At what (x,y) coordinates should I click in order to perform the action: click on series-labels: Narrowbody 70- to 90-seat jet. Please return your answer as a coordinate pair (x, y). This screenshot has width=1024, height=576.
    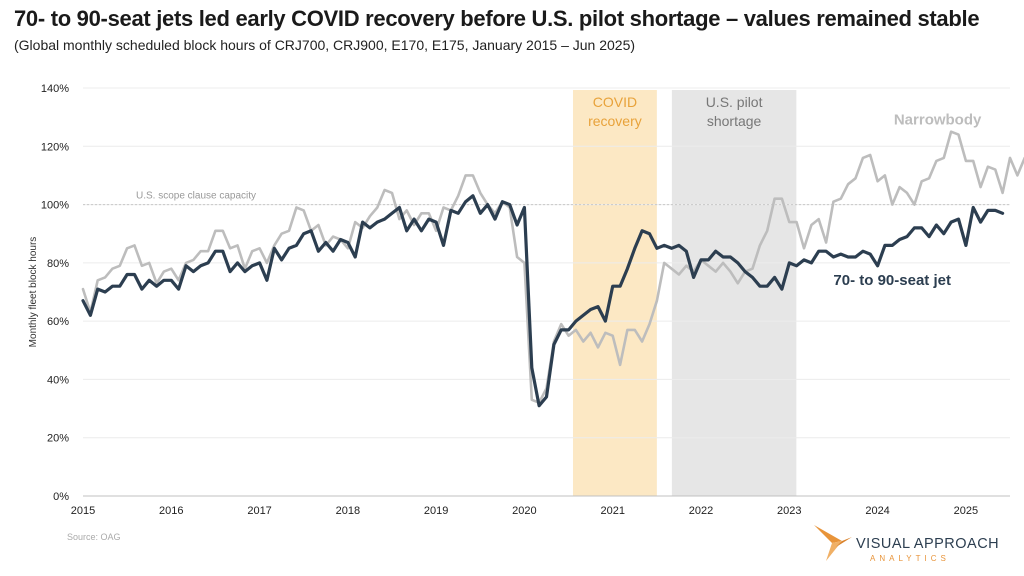
    Looking at the image, I should click on (907, 200).